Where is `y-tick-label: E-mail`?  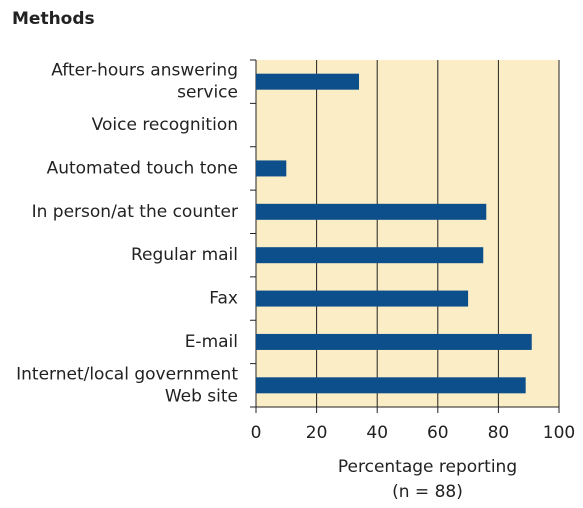
y-tick-label: E-mail is located at coordinates (211, 342).